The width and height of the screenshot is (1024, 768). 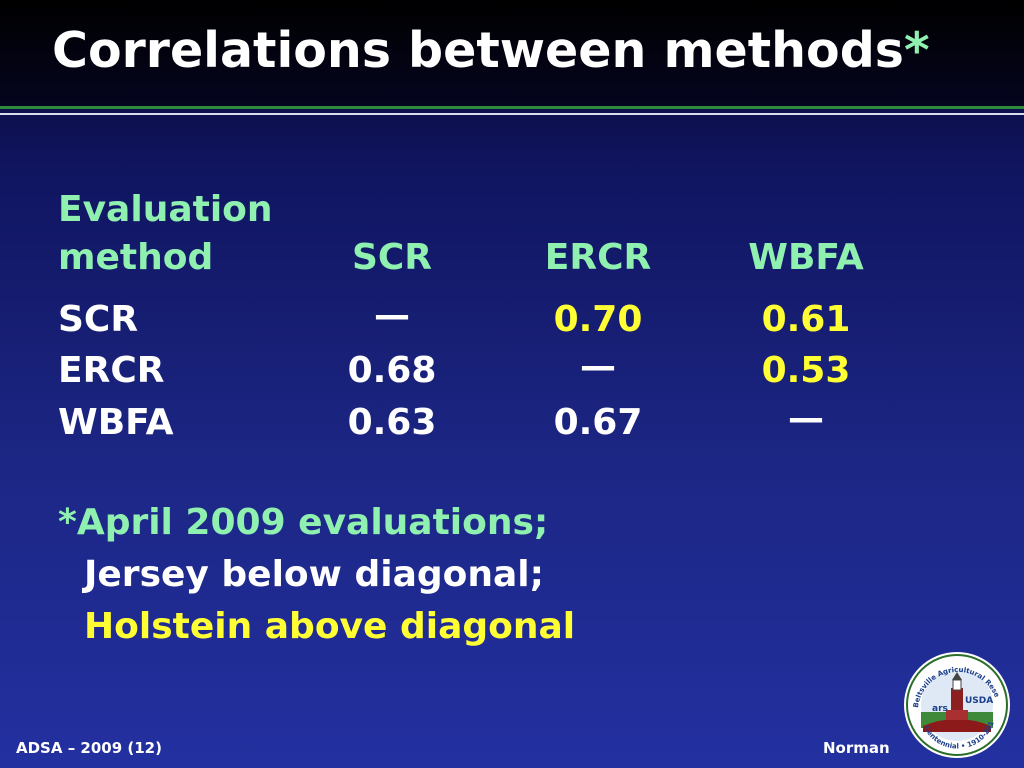 I want to click on title-asterisk: *, so click(x=916, y=50).